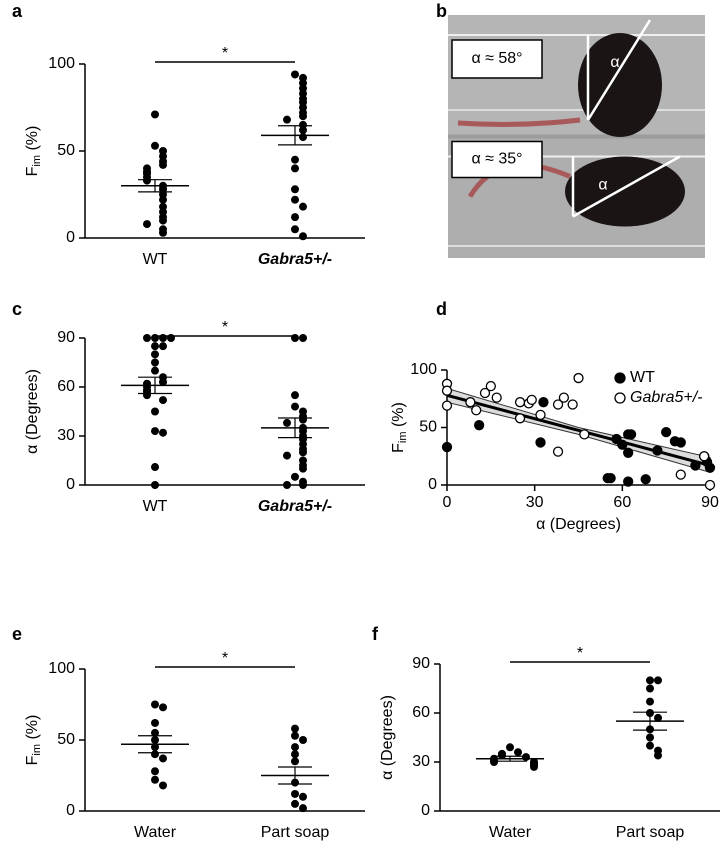 The width and height of the screenshot is (721, 844). Describe the element at coordinates (666, 397) in the screenshot. I see `legend-label: Gabra5+/-` at that location.